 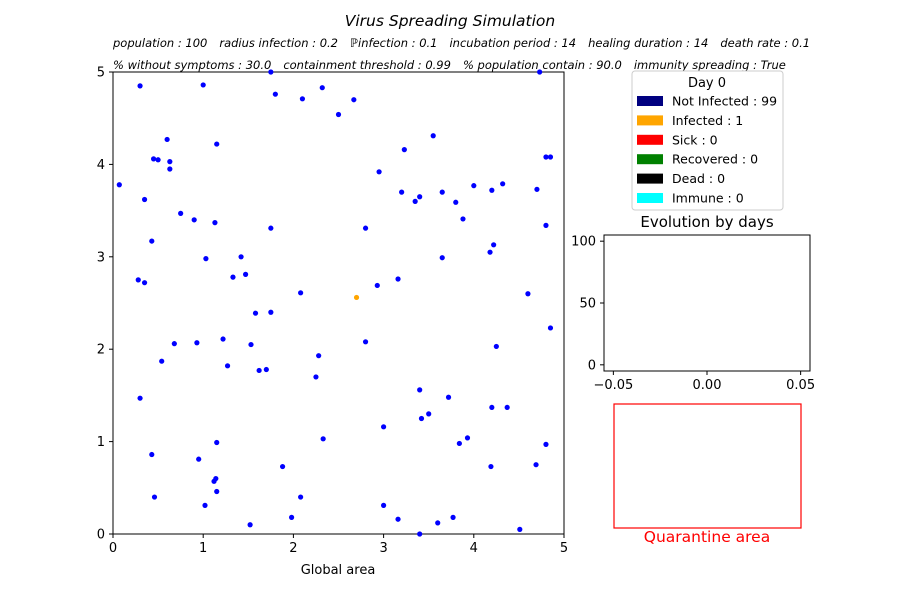 I want to click on evolution-frame, so click(x=707, y=303).